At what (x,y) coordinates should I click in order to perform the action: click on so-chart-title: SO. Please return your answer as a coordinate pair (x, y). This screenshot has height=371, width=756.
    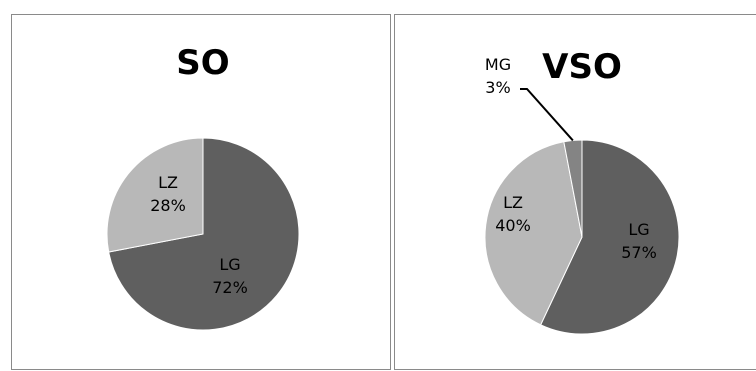
    Looking at the image, I should click on (202, 63).